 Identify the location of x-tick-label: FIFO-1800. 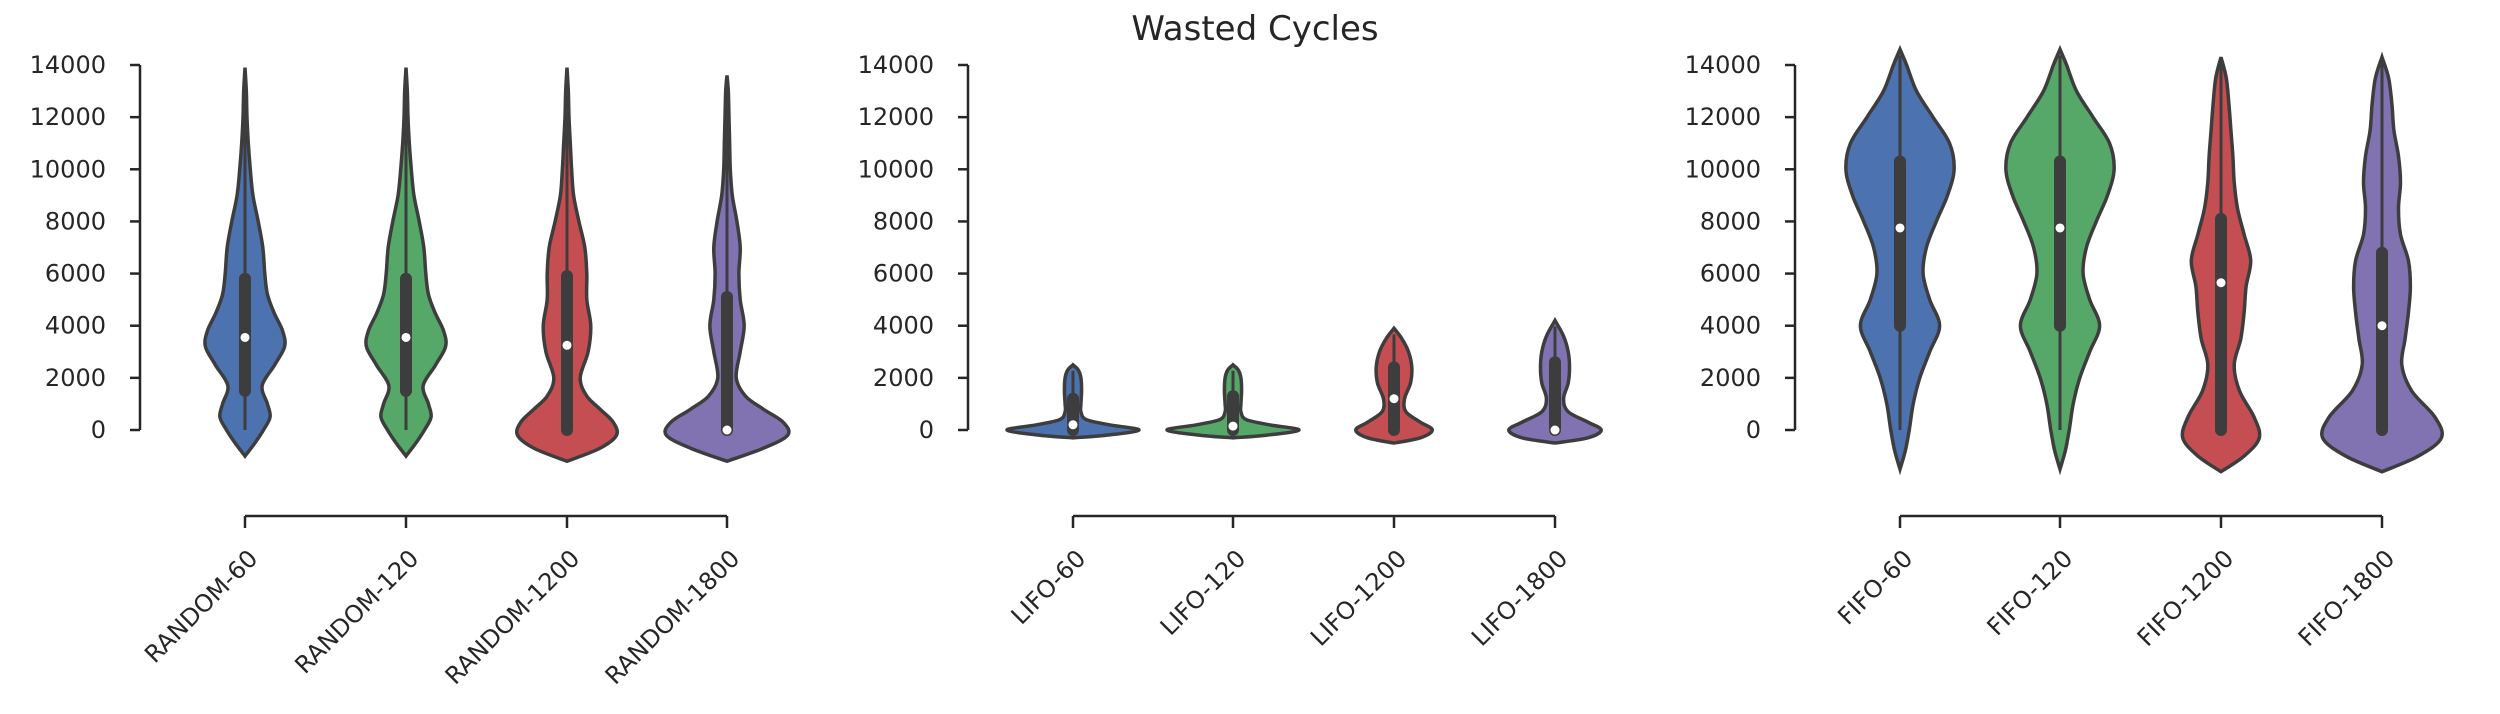
(2346, 597).